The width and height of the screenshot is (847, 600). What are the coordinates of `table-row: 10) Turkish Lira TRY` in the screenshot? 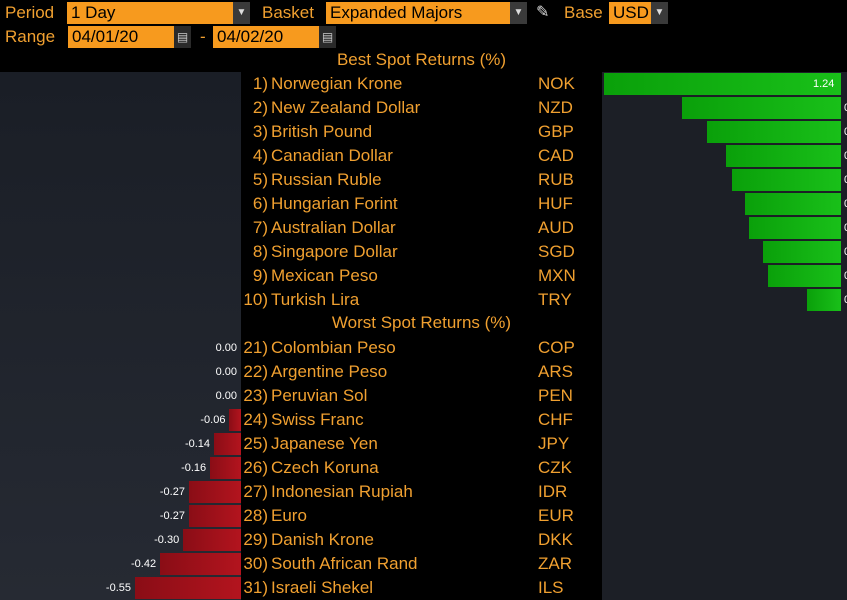 It's located at (421, 300).